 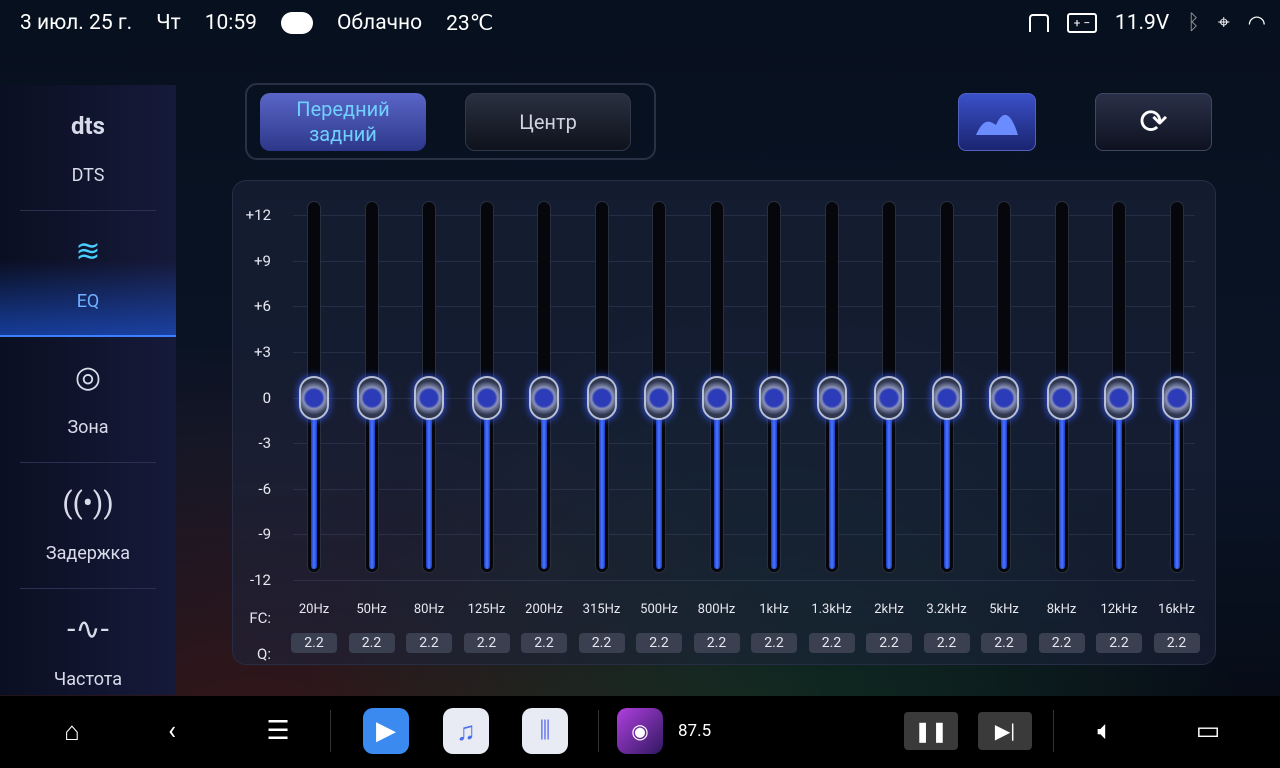 What do you see at coordinates (88, 503) in the screenshot?
I see `delay-icon: ((•))` at bounding box center [88, 503].